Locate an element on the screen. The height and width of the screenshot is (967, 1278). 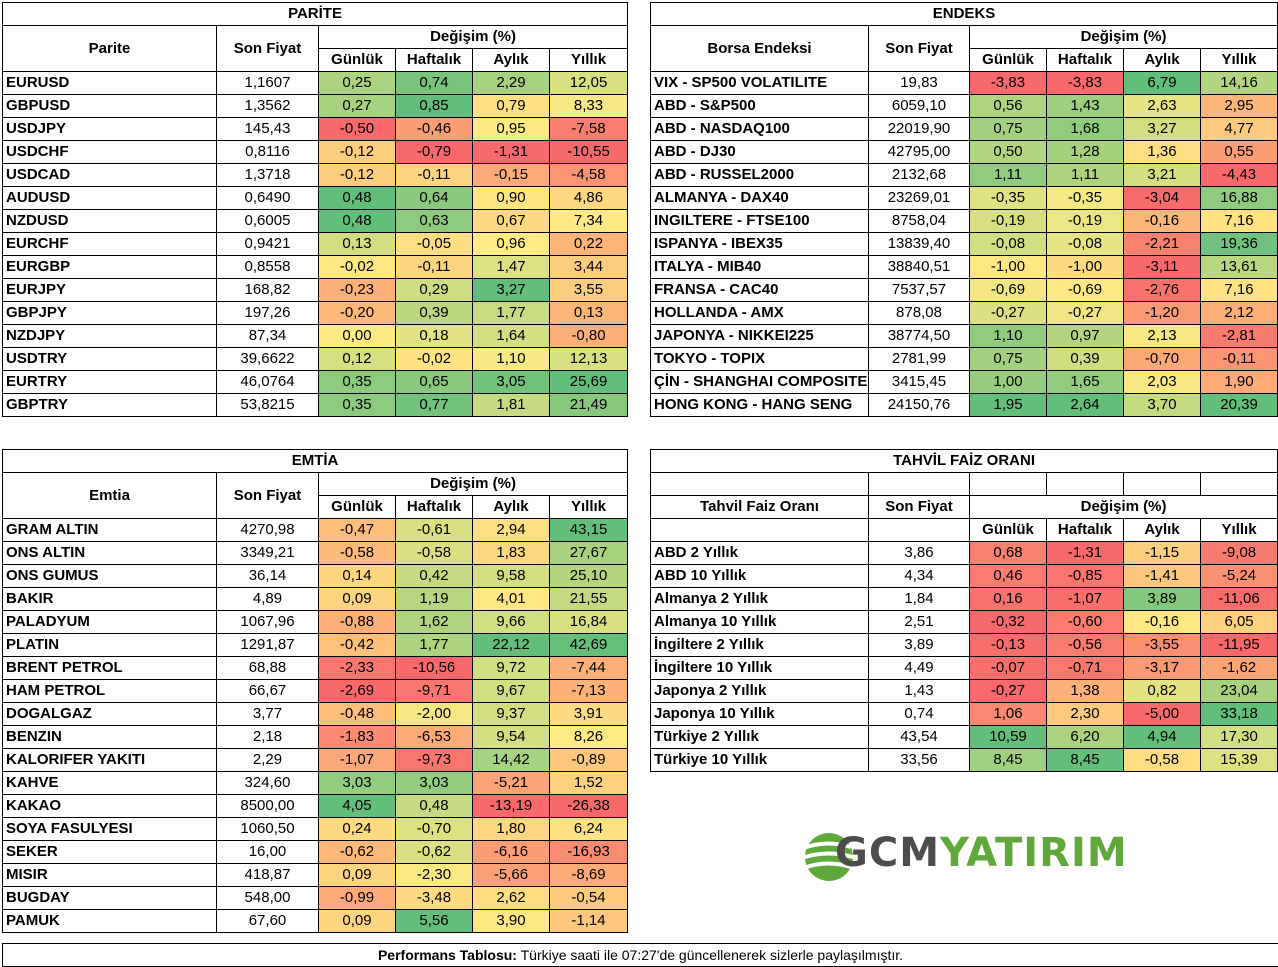
row-name: KAHVE is located at coordinates (109, 783).